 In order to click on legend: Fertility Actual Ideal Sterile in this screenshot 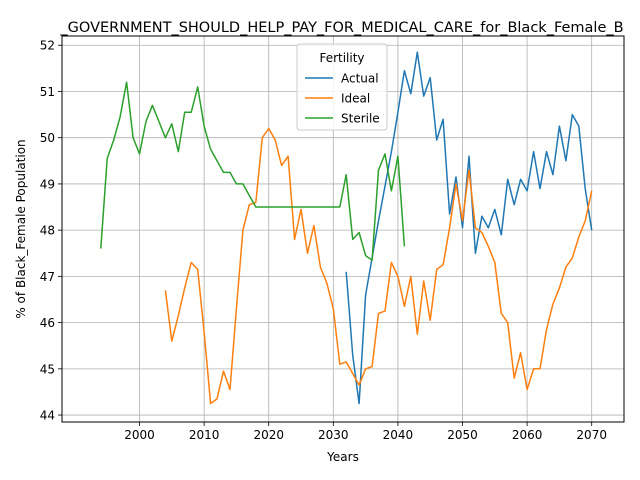, I will do `click(342, 87)`.